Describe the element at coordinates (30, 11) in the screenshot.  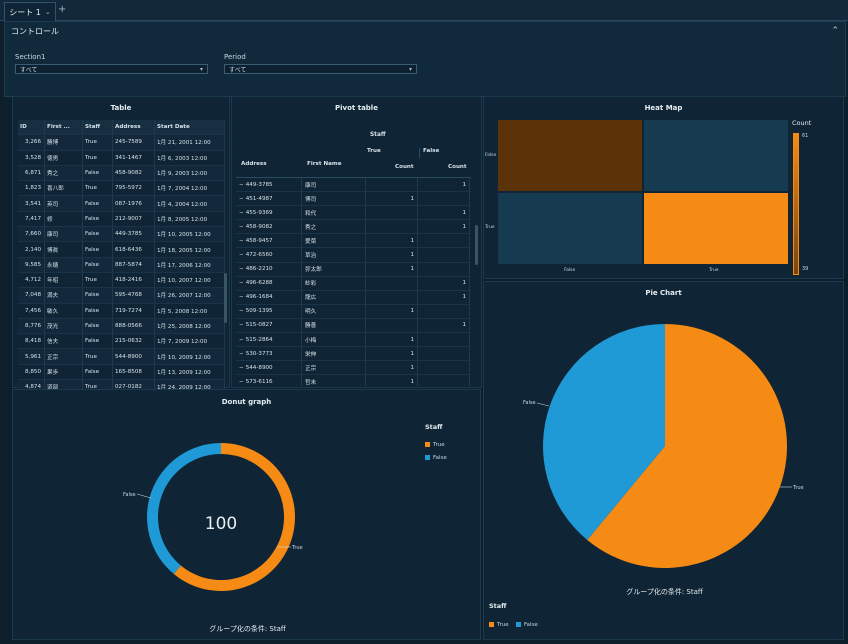
I see `tab-sheet1: シート 1 ⌄` at that location.